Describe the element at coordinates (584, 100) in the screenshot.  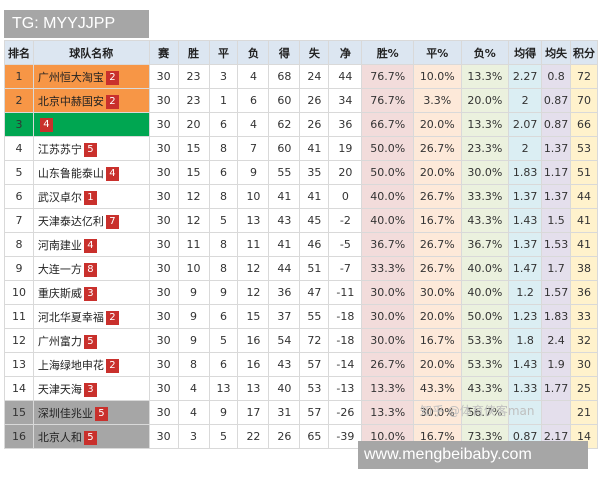
I see `points-cell: 70` at that location.